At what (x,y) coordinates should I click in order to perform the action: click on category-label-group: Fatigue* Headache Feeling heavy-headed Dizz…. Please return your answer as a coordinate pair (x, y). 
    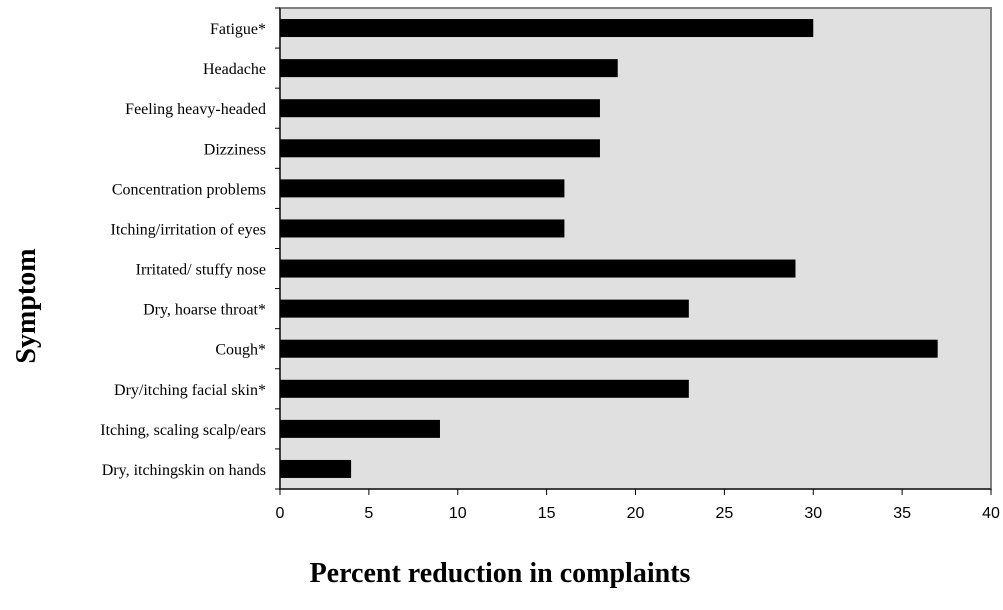
    Looking at the image, I should click on (183, 250).